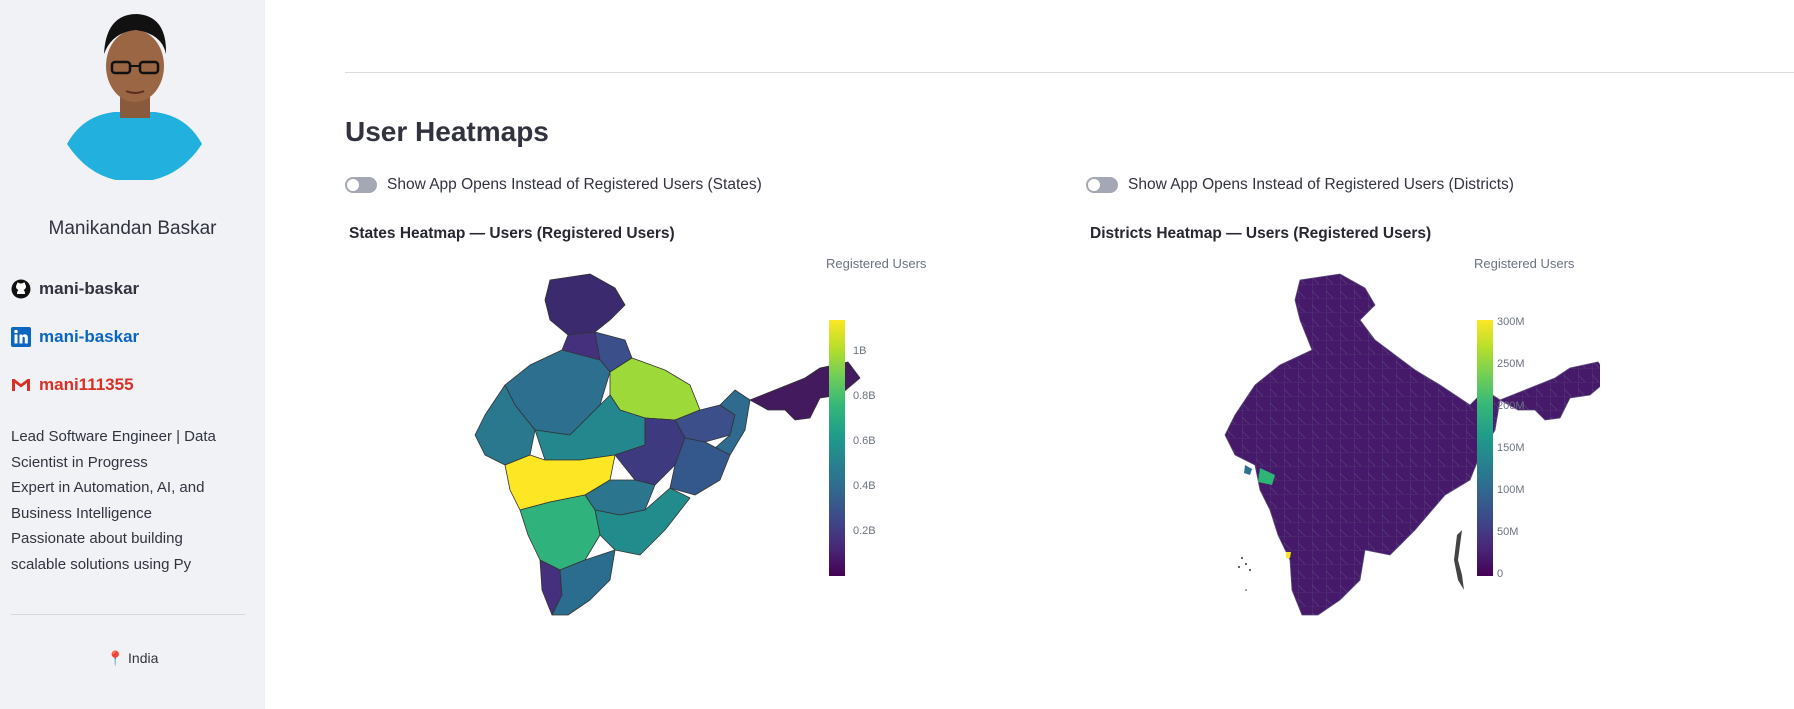  What do you see at coordinates (134, 92) in the screenshot?
I see `avatar` at bounding box center [134, 92].